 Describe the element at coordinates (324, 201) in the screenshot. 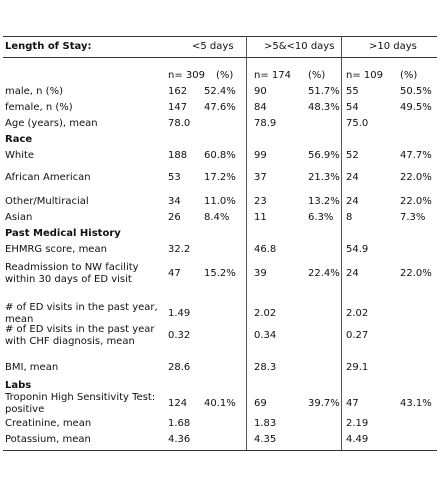

I see `table-cell: 13.2%` at that location.